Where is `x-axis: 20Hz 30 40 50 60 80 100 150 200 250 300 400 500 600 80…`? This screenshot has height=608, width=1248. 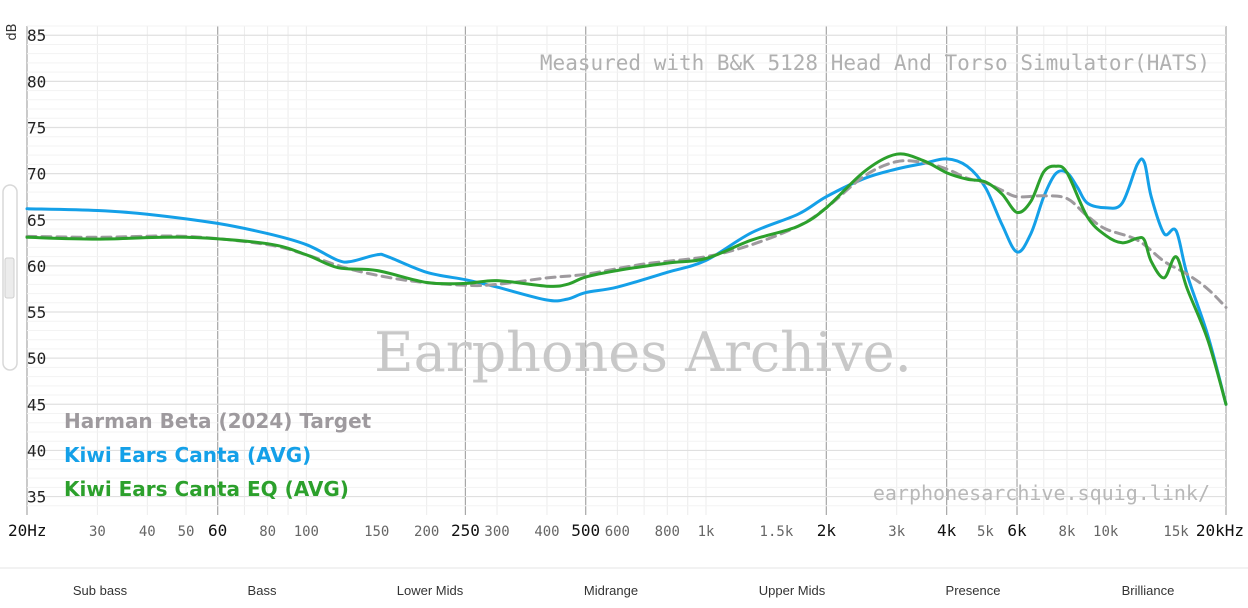 x-axis: 20Hz 30 40 50 60 80 100 150 200 250 300 400 500 600 80… is located at coordinates (626, 530).